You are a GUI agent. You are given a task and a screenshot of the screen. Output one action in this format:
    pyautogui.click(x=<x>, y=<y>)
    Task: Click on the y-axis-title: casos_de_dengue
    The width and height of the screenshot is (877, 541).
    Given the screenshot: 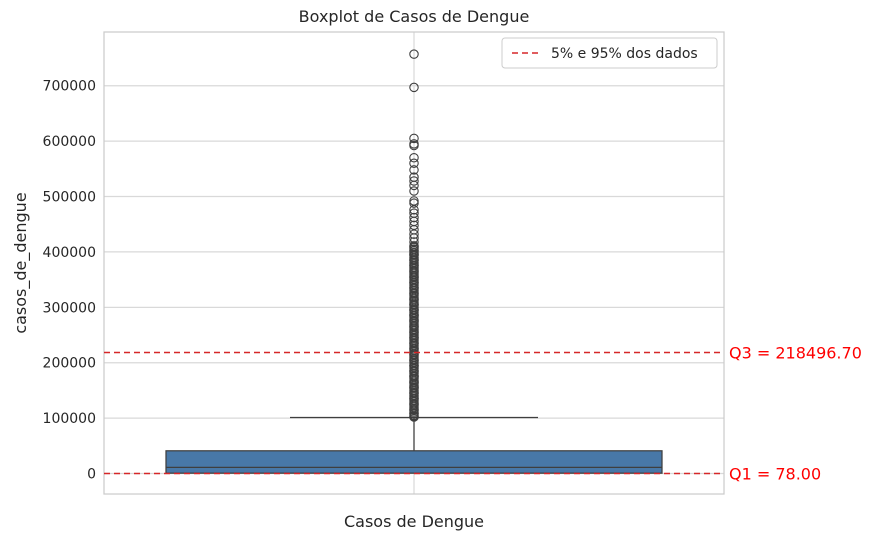 What is the action you would take?
    pyautogui.click(x=21, y=262)
    